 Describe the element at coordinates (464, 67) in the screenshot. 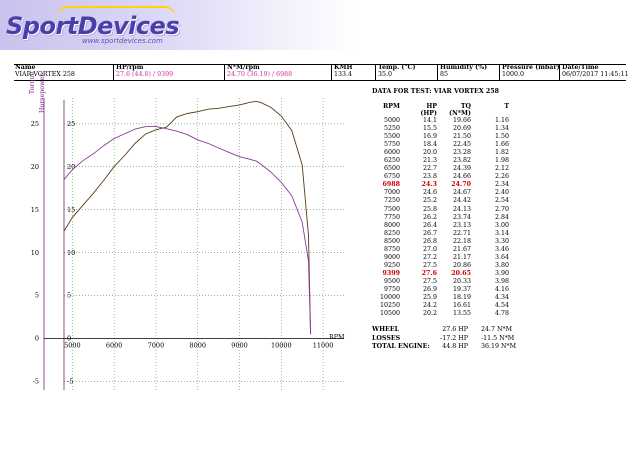

I see `header-humidity-label: Humidity (%)` at that location.